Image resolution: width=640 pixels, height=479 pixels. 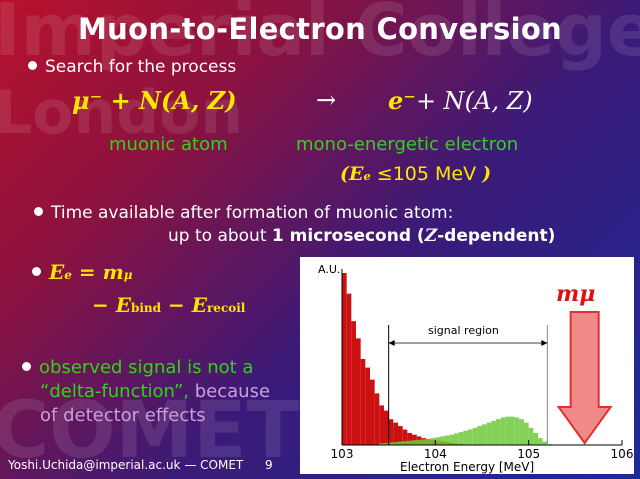 What do you see at coordinates (384, 174) in the screenshot?
I see `energy-relation: ≤` at bounding box center [384, 174].